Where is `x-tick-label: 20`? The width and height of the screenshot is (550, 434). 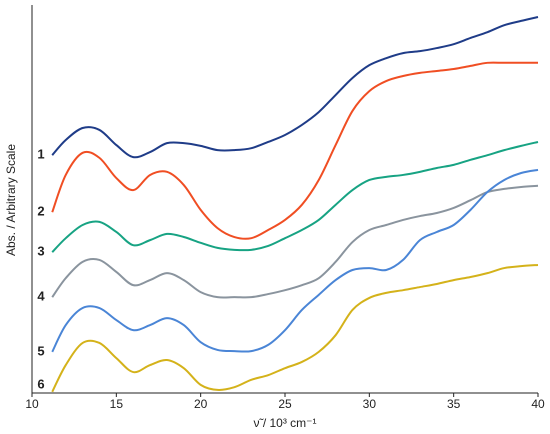 x-tick-label: 20 is located at coordinates (201, 404).